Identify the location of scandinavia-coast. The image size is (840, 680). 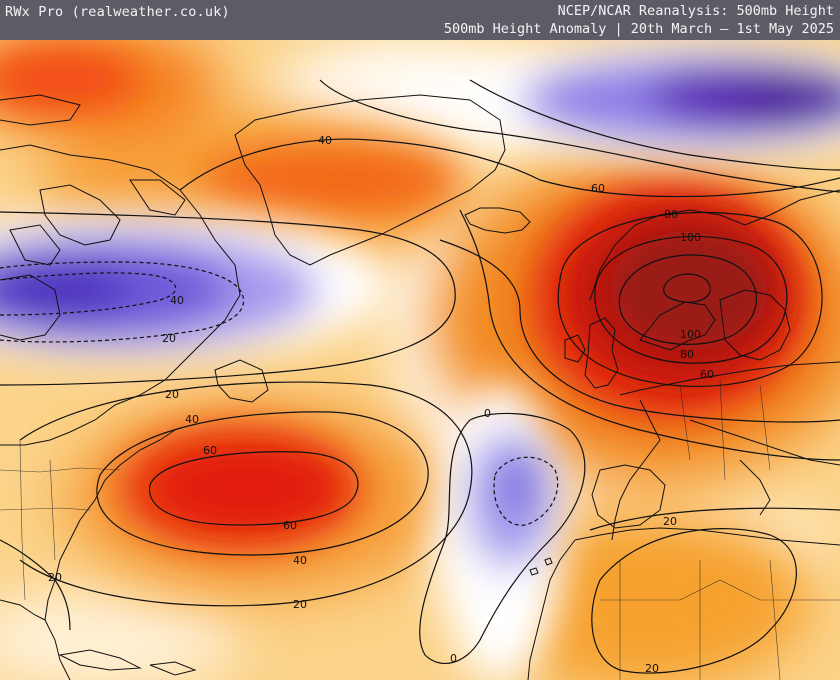
(714, 245).